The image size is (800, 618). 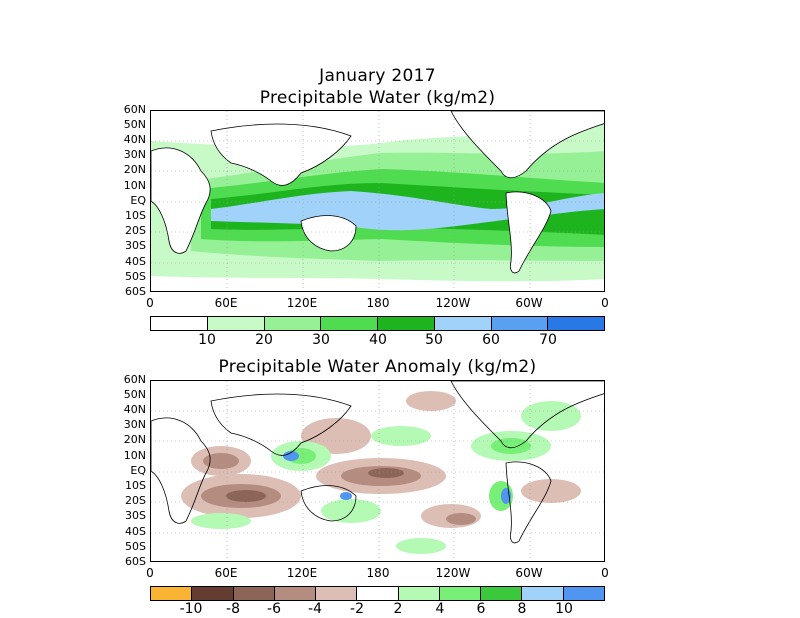 I want to click on map2-colorbar-label: 10, so click(x=564, y=609).